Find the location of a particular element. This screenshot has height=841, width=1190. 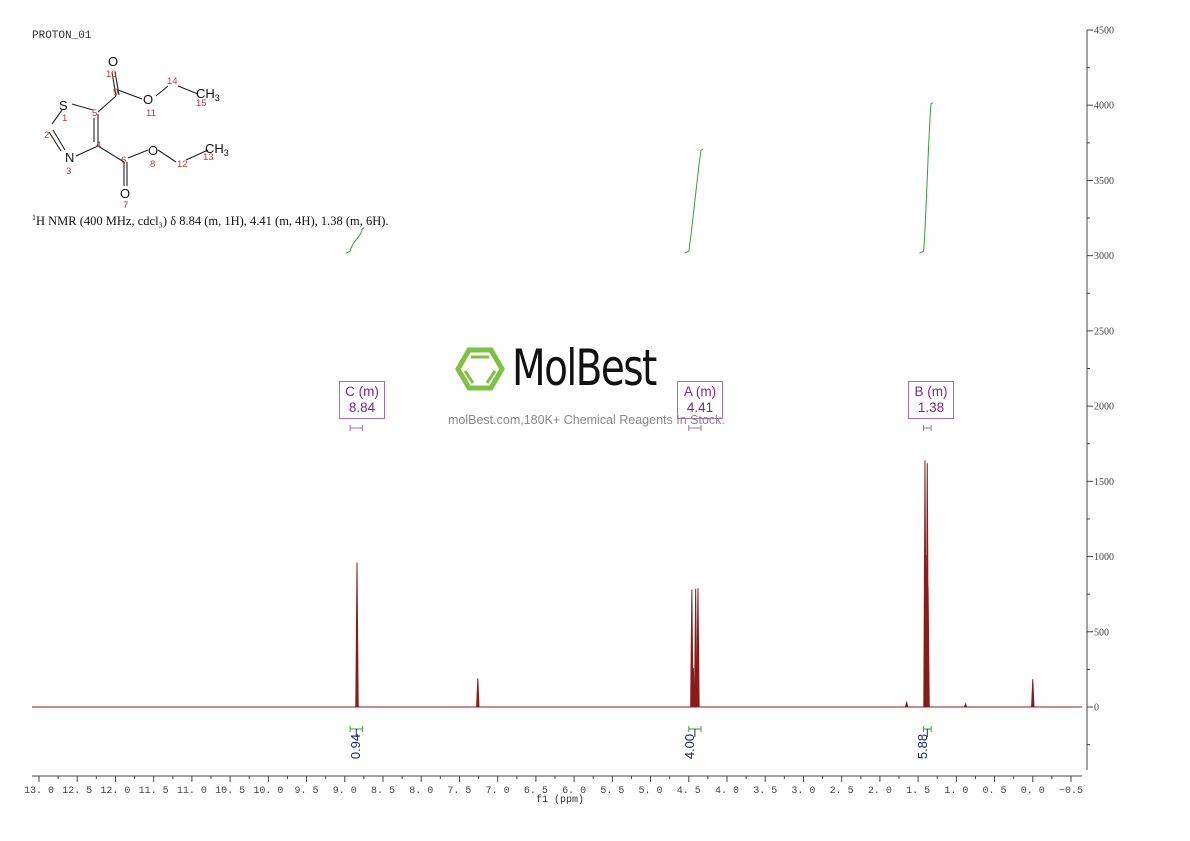

svg-text: 9 is located at coordinates (115, 92).